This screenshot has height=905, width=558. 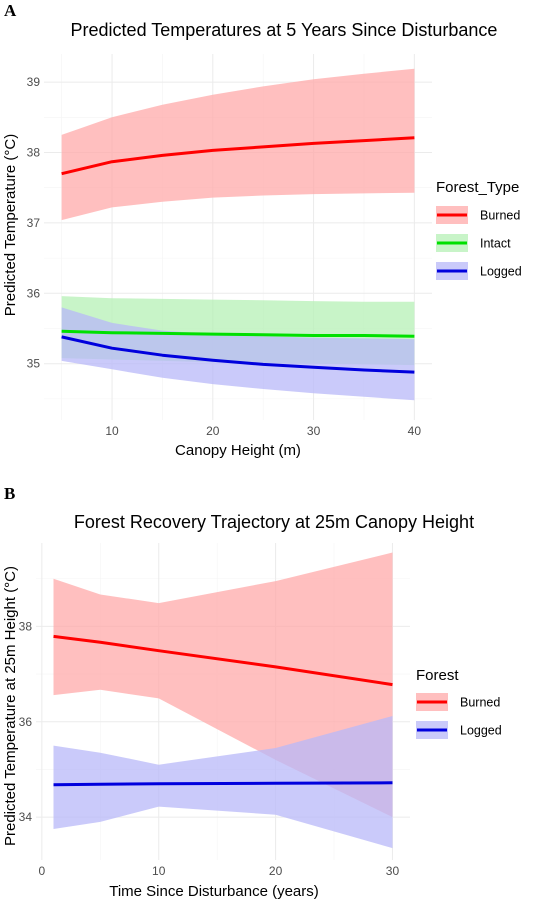 What do you see at coordinates (238, 333) in the screenshot?
I see `line-intact` at bounding box center [238, 333].